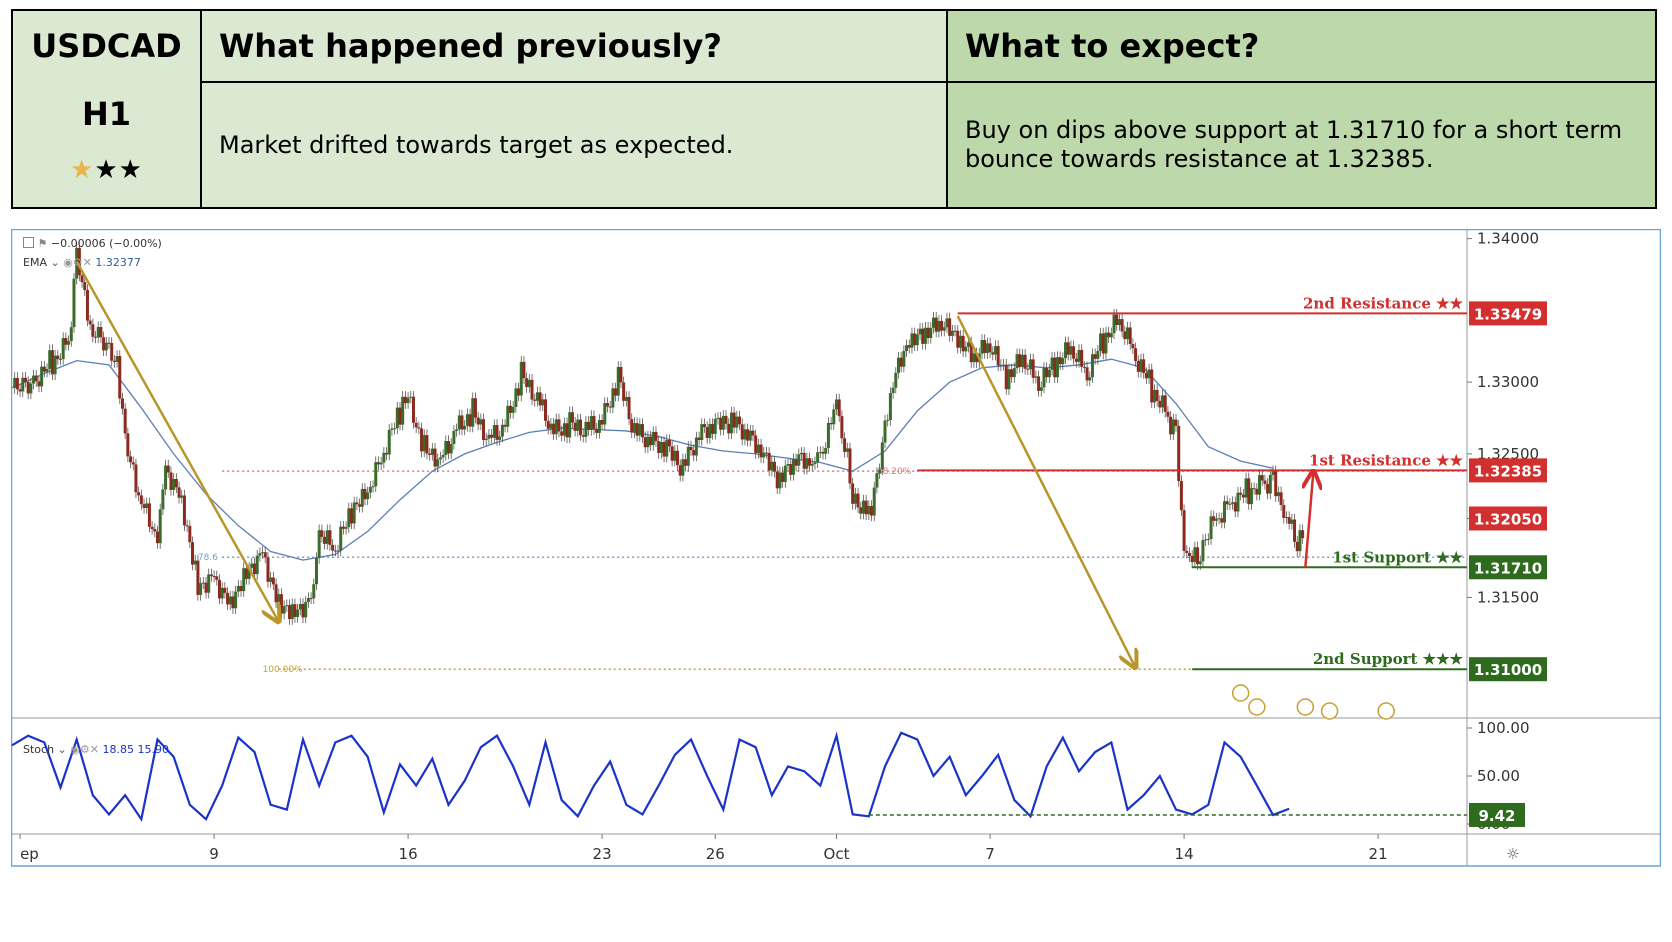  What do you see at coordinates (28, 242) in the screenshot?
I see `collapse-icon` at bounding box center [28, 242].